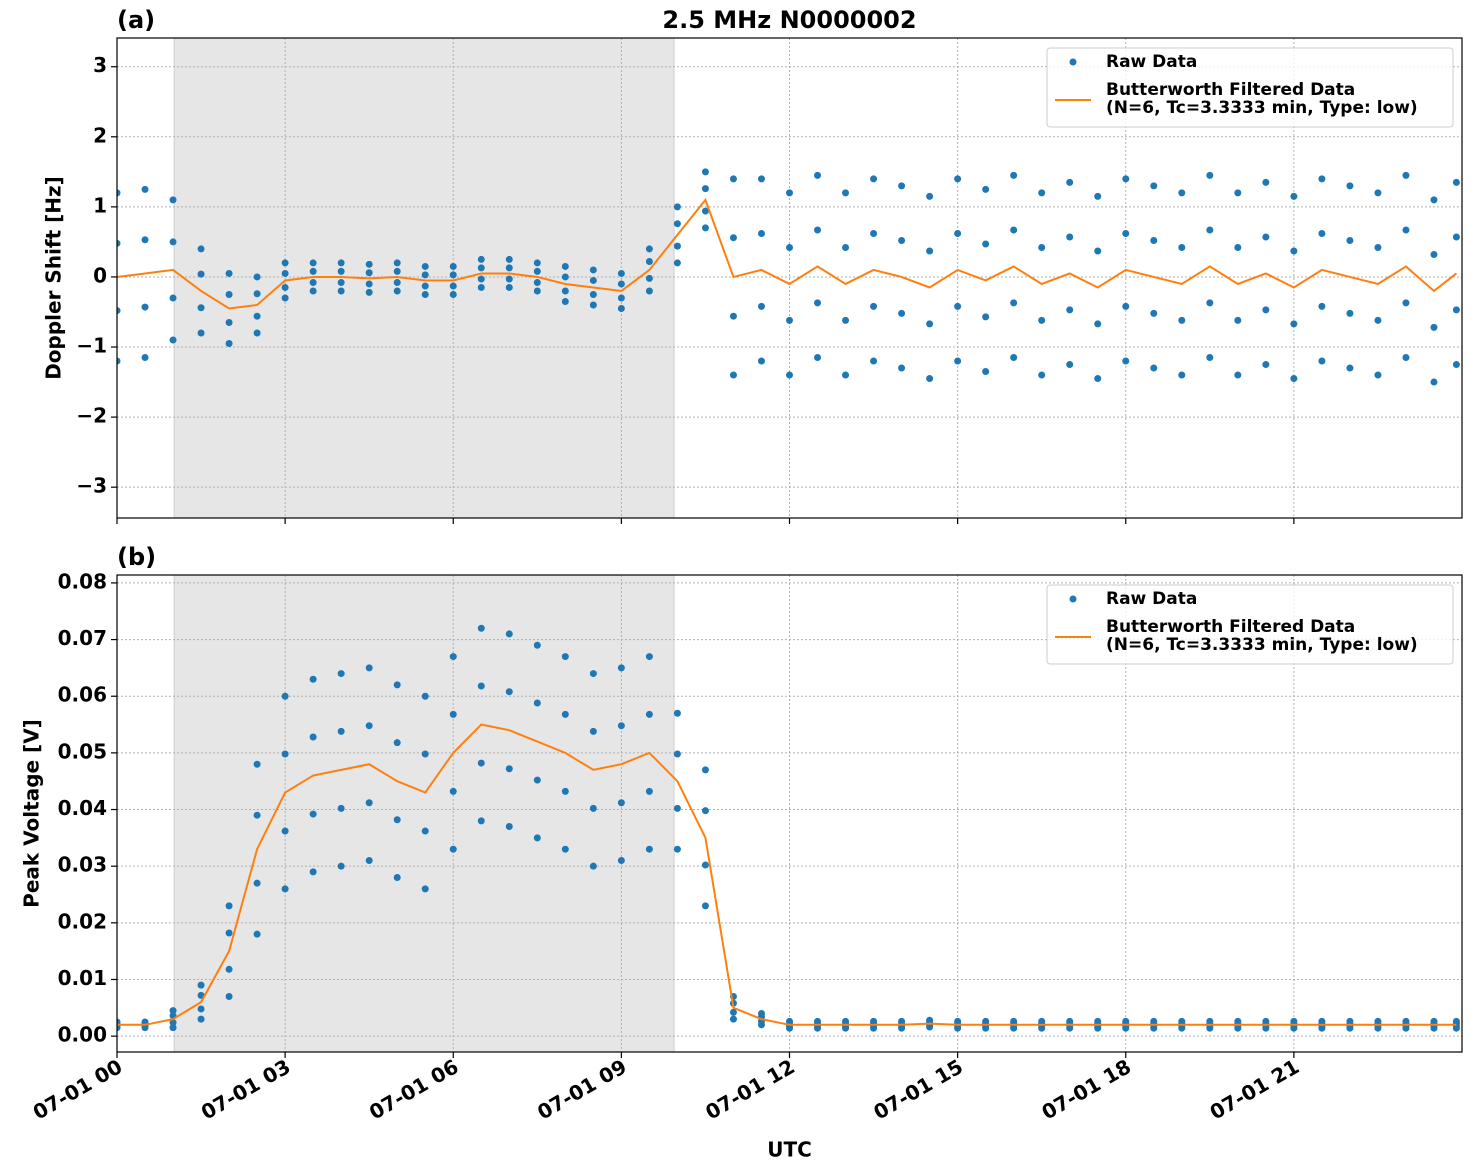 This screenshot has height=1172, width=1471. Describe the element at coordinates (1255, 1089) in the screenshot. I see `x-tick-label: 07-01 21` at that location.